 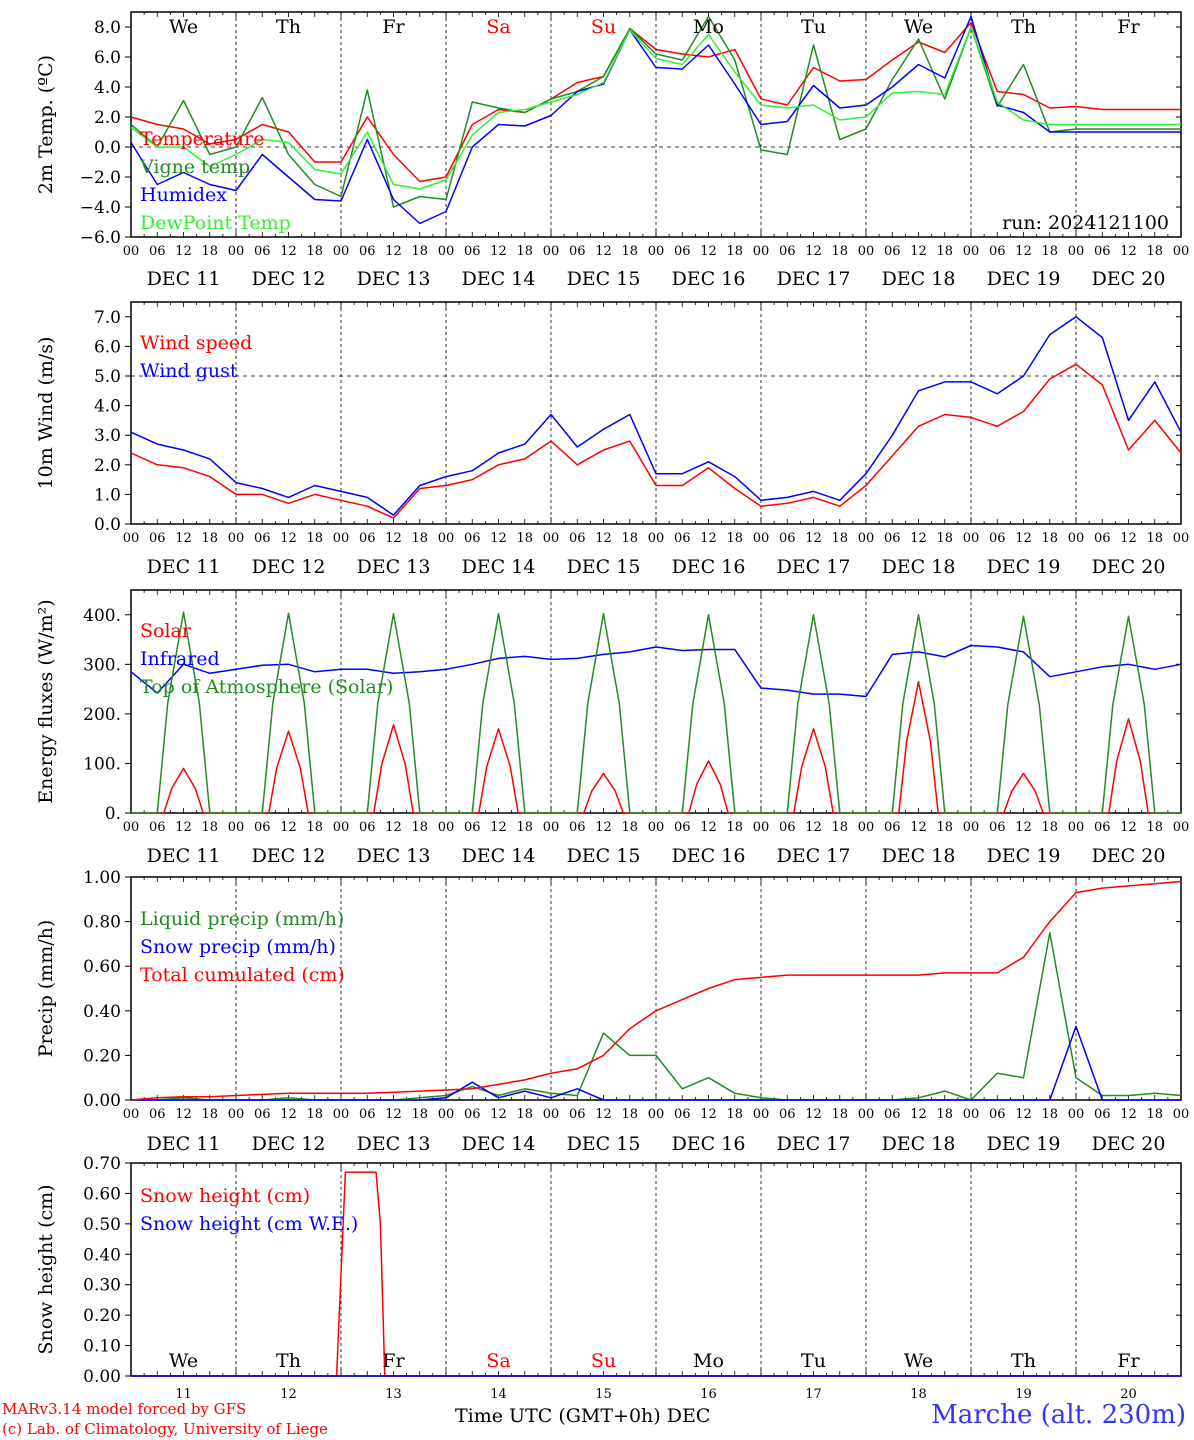 What do you see at coordinates (102, 1316) in the screenshot?
I see `y-tick-label: 0.20` at bounding box center [102, 1316].